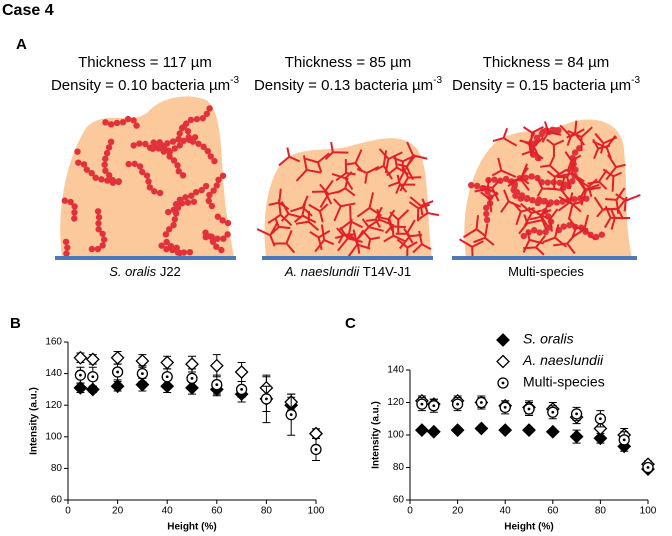 Image resolution: width=672 pixels, height=536 pixels. I want to click on x-tick-label: 80, so click(267, 511).